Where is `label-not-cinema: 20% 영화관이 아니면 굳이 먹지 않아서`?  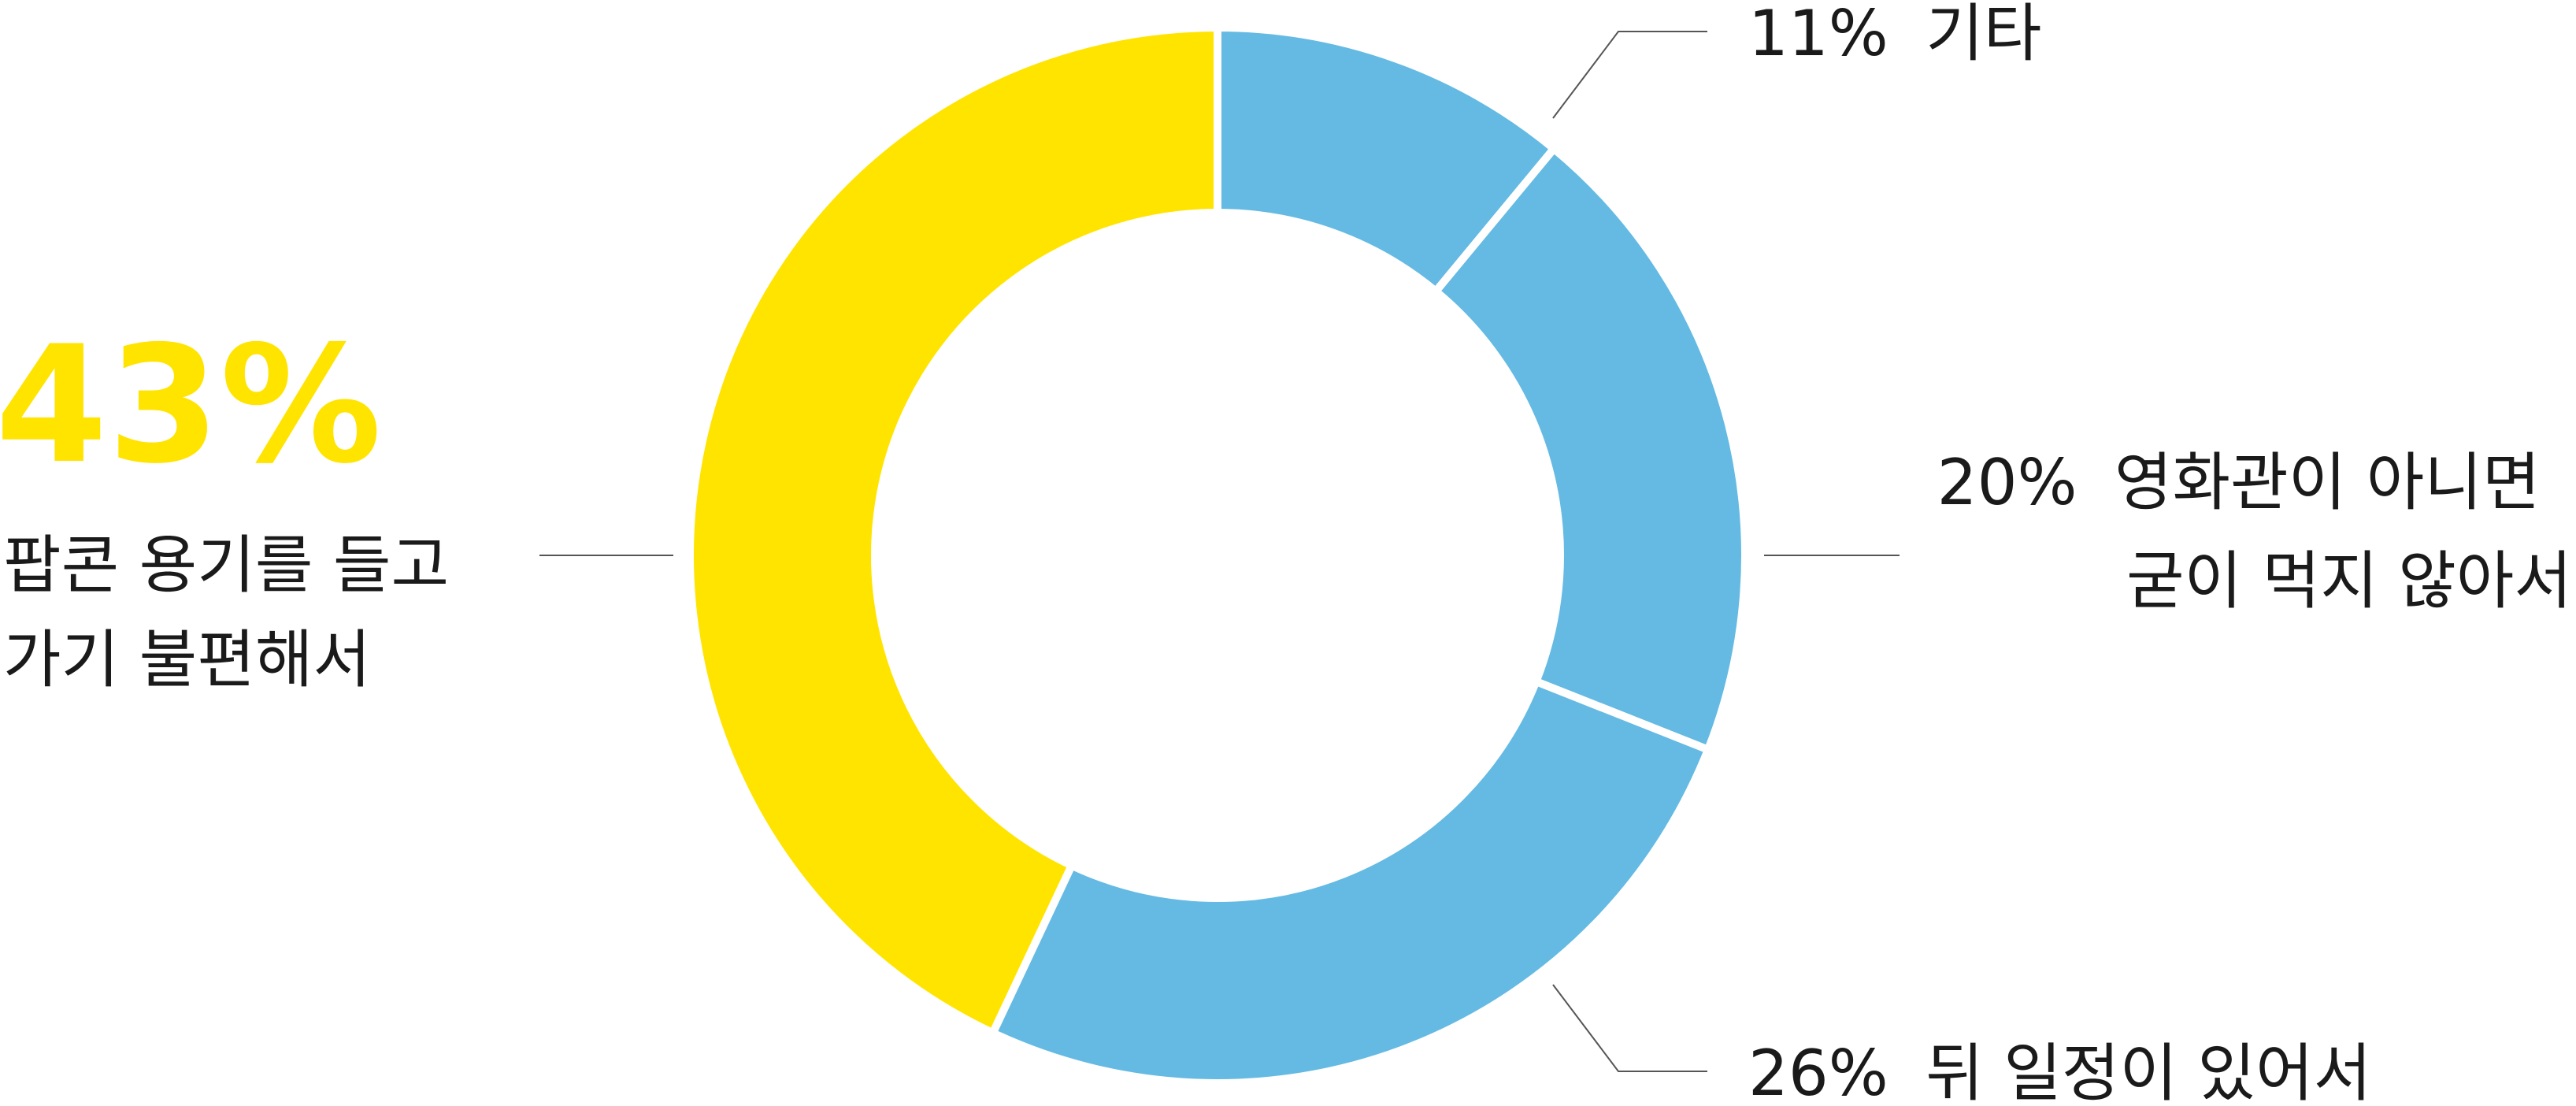 label-not-cinema: 20% 영화관이 아니면 굳이 먹지 않아서 is located at coordinates (2254, 532).